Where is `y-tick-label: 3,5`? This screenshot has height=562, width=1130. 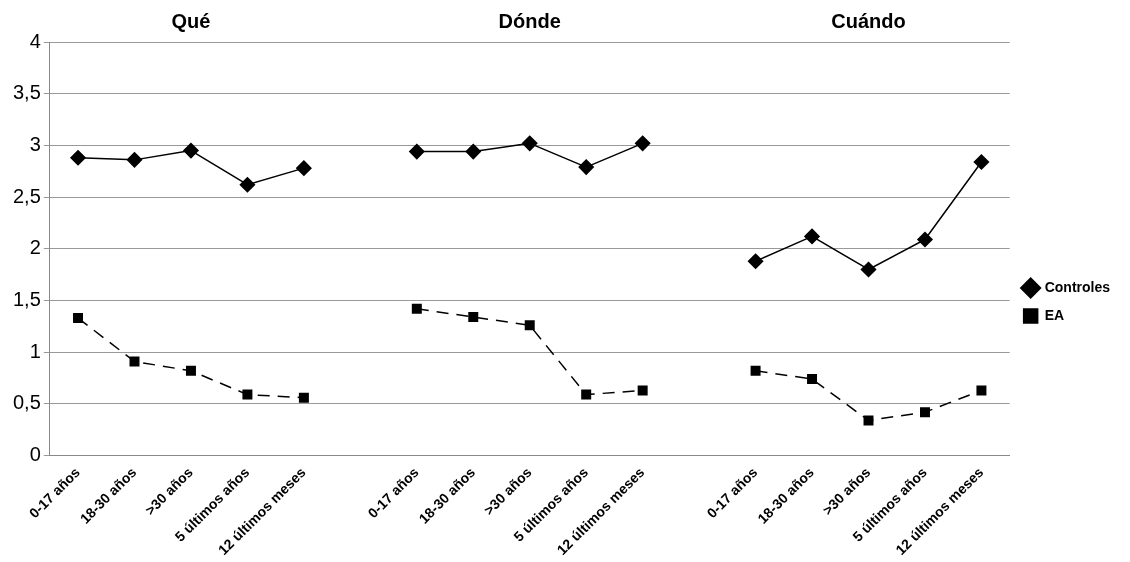
y-tick-label: 3,5 is located at coordinates (26, 92).